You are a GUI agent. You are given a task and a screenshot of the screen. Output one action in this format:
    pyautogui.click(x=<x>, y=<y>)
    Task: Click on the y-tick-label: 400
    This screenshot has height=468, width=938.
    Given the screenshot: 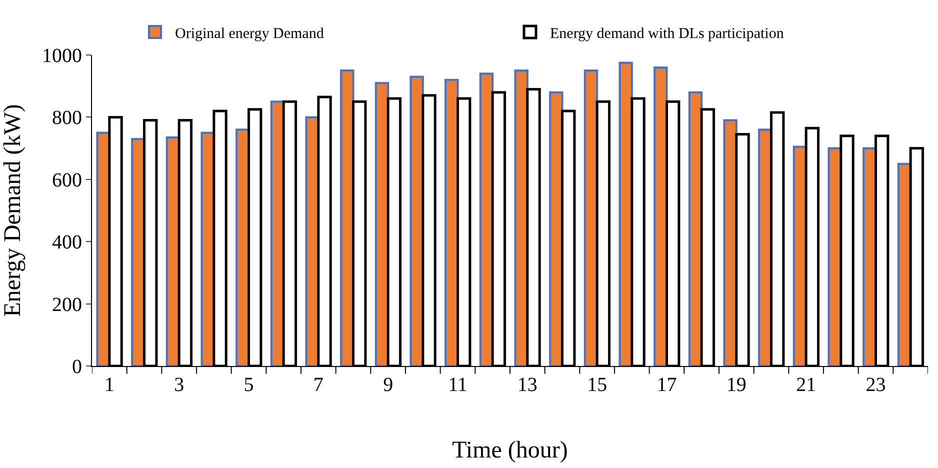 What is the action you would take?
    pyautogui.click(x=67, y=243)
    